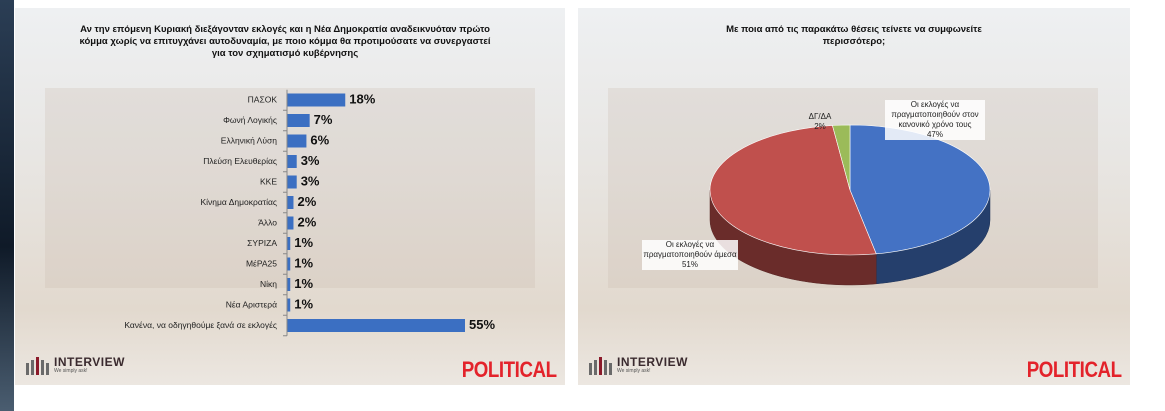  Describe the element at coordinates (238, 202) in the screenshot. I see `category-label: Κίνημα Δημοκρατίας` at that location.